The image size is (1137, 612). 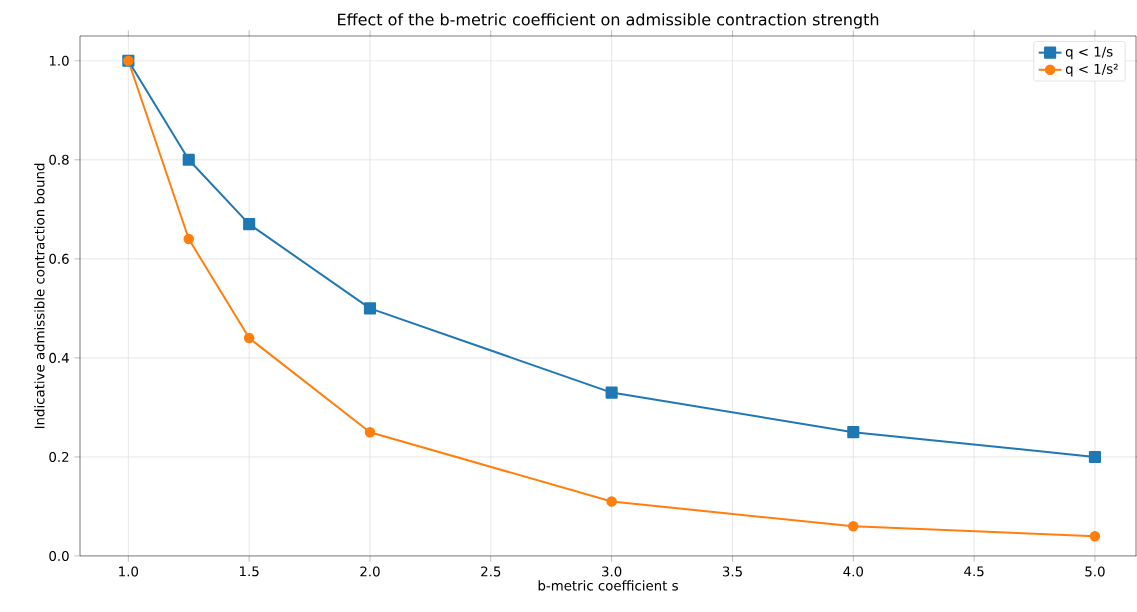 What do you see at coordinates (59, 456) in the screenshot?
I see `y-tick-label: 0.2` at bounding box center [59, 456].